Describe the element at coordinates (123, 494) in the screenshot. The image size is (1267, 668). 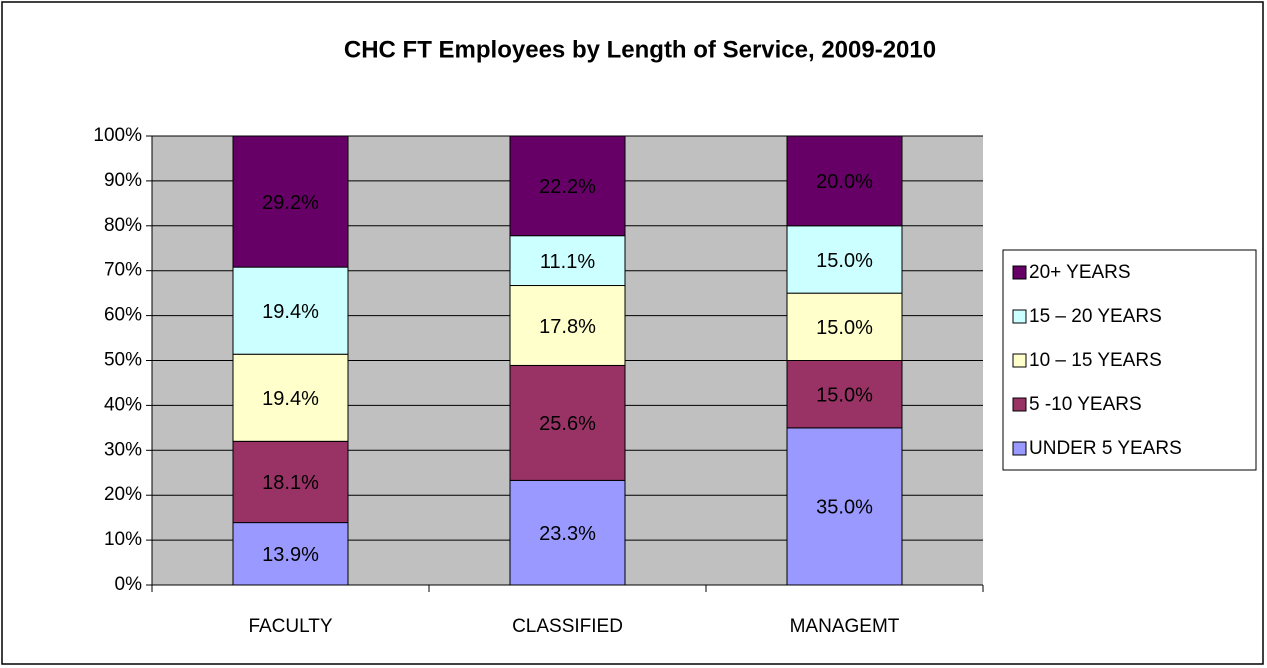
I see `y-tick-label: 20%` at that location.